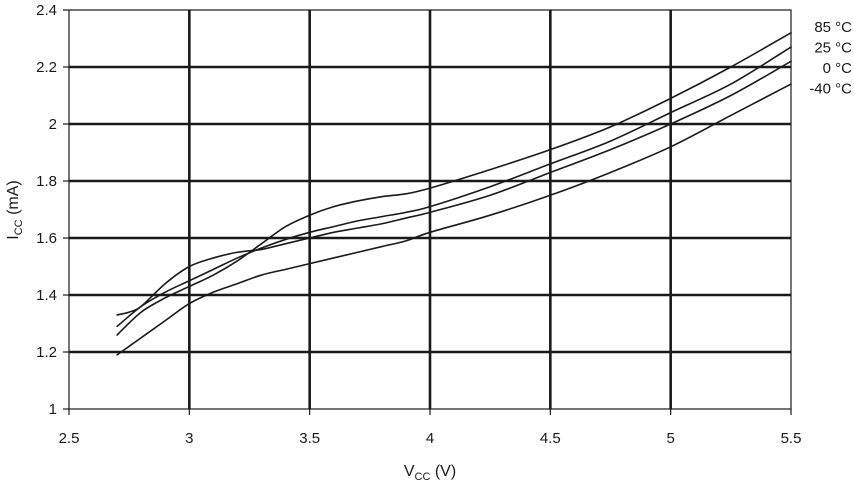  What do you see at coordinates (830, 58) in the screenshot?
I see `legend: 85 °C 25 °C 0 °C -40 °C` at bounding box center [830, 58].